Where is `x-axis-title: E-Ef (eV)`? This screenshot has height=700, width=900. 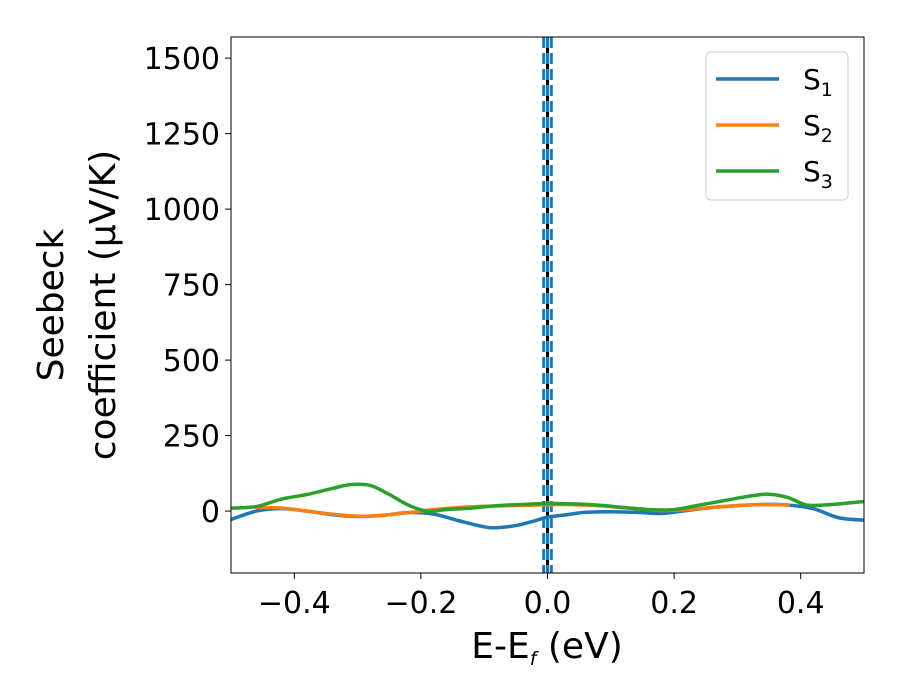
x-axis-title: E-Ef (eV) is located at coordinates (547, 648).